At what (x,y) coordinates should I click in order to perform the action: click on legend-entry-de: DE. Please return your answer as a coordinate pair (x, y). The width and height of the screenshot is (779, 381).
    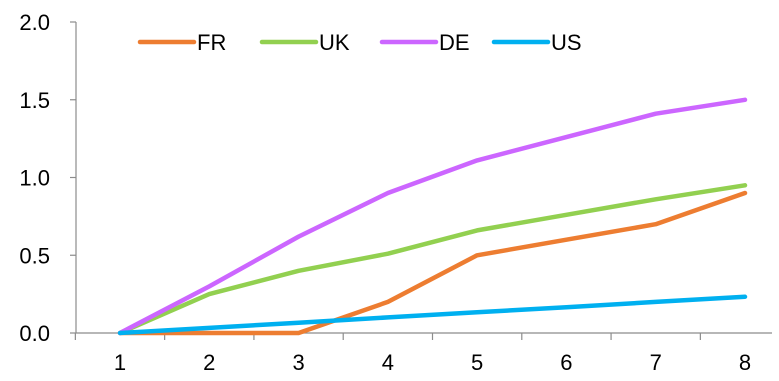
    Looking at the image, I should click on (424, 42).